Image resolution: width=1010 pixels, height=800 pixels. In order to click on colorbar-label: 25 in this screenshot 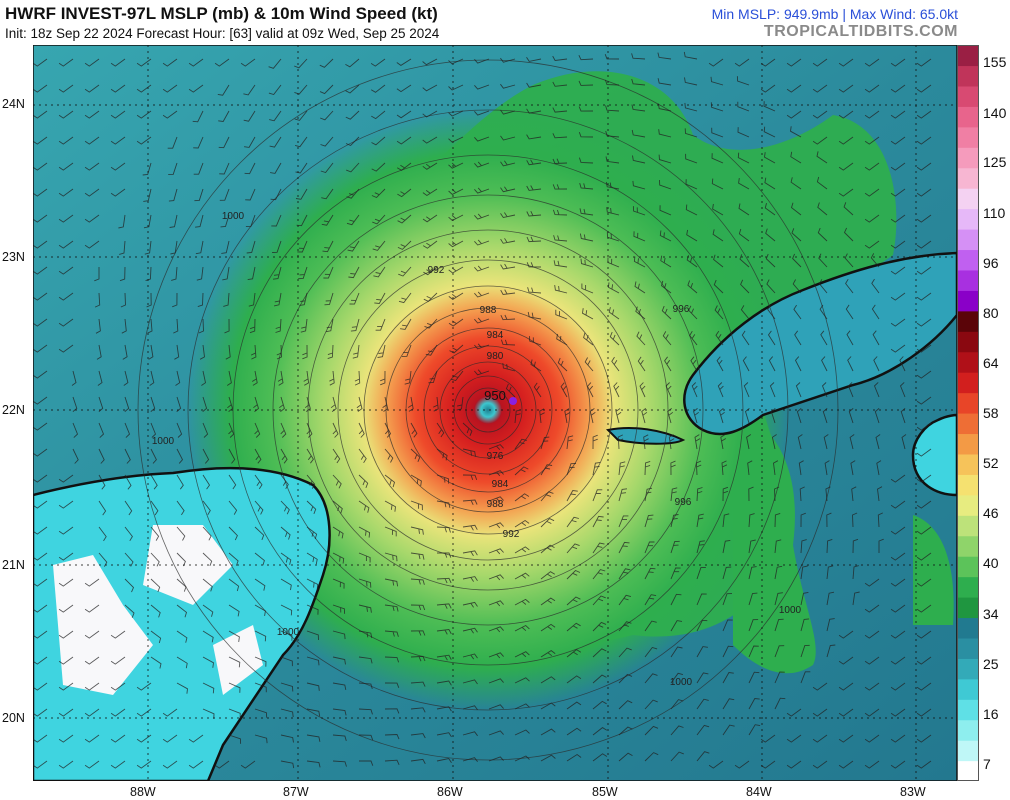, I will do `click(991, 664)`.